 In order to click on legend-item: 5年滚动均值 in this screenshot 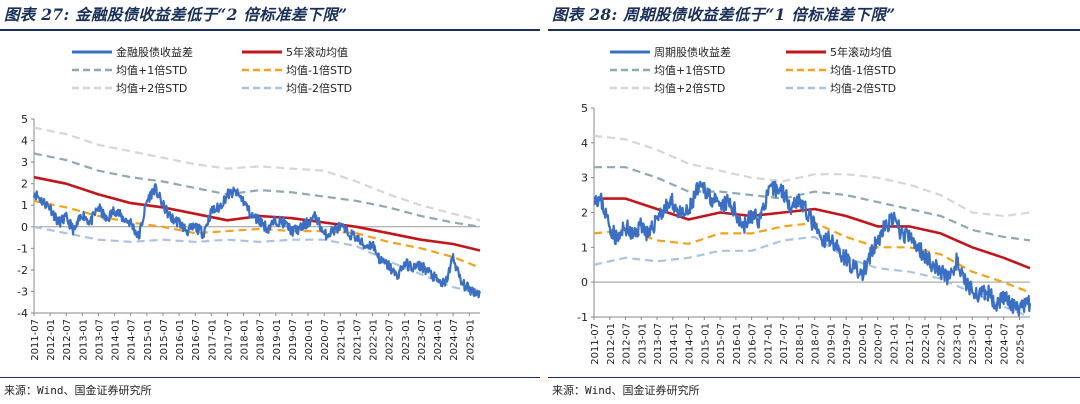, I will do `click(295, 52)`.